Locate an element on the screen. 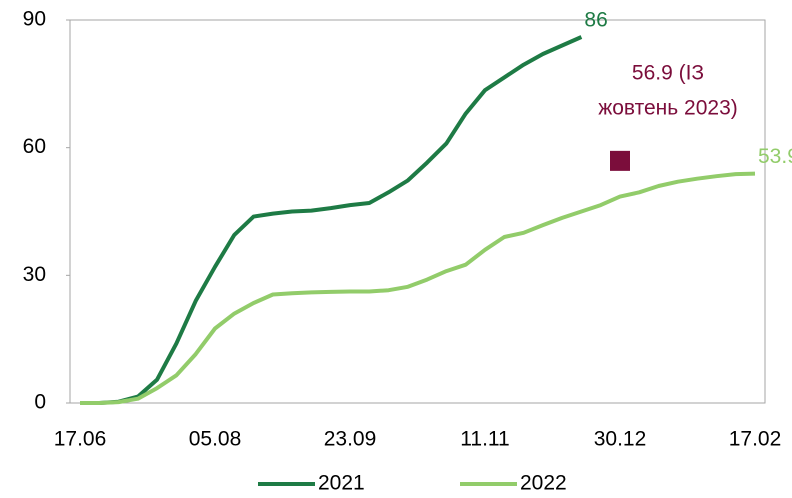 The height and width of the screenshot is (498, 792). data-label: жовтень 2023) is located at coordinates (668, 107).